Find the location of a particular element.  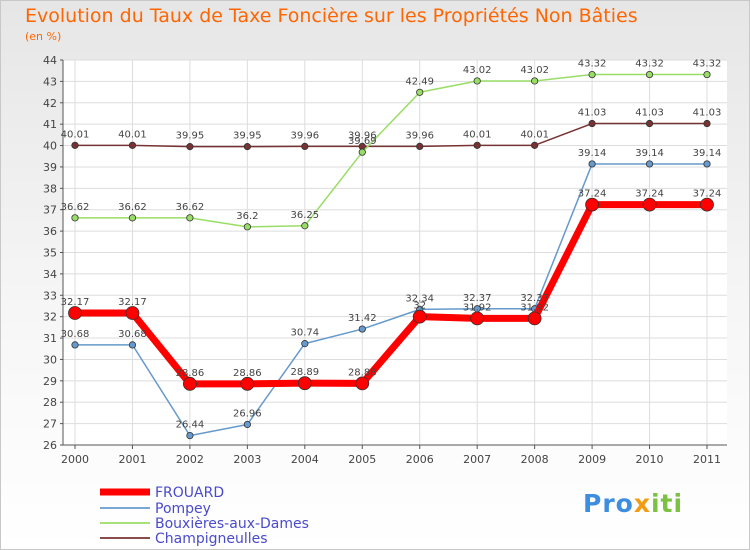

y-tick-label: 27 is located at coordinates (50, 424).